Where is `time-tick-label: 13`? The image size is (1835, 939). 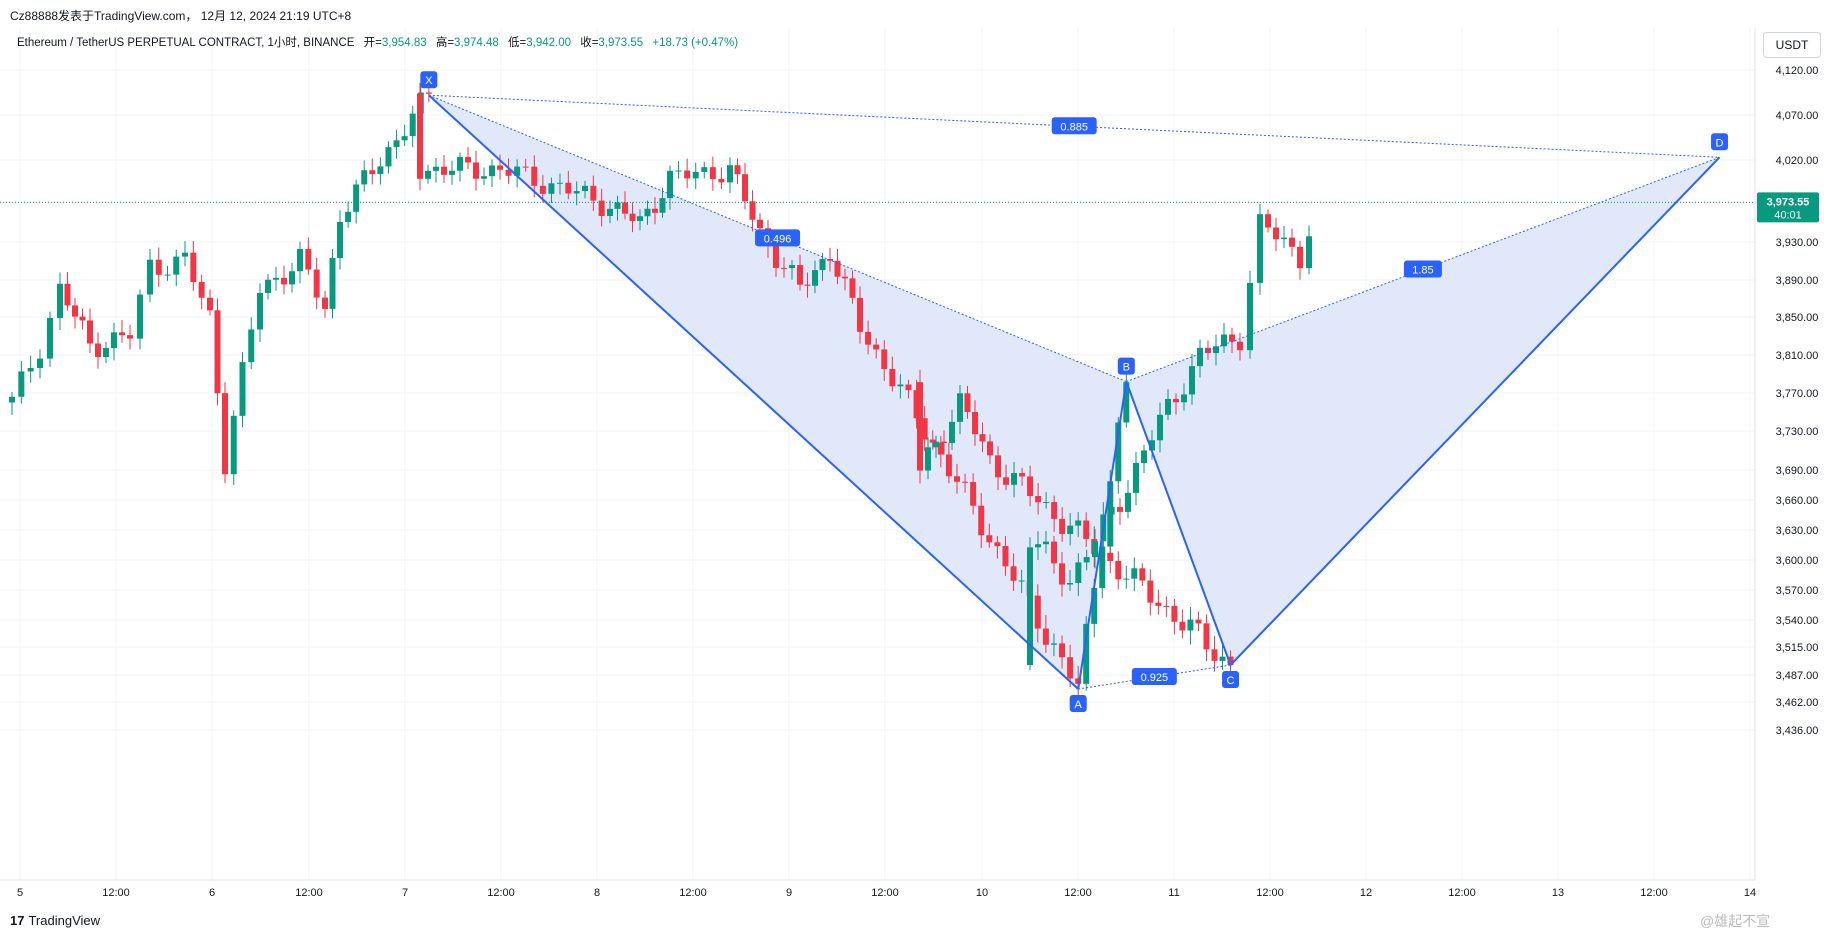 time-tick-label: 13 is located at coordinates (1558, 893).